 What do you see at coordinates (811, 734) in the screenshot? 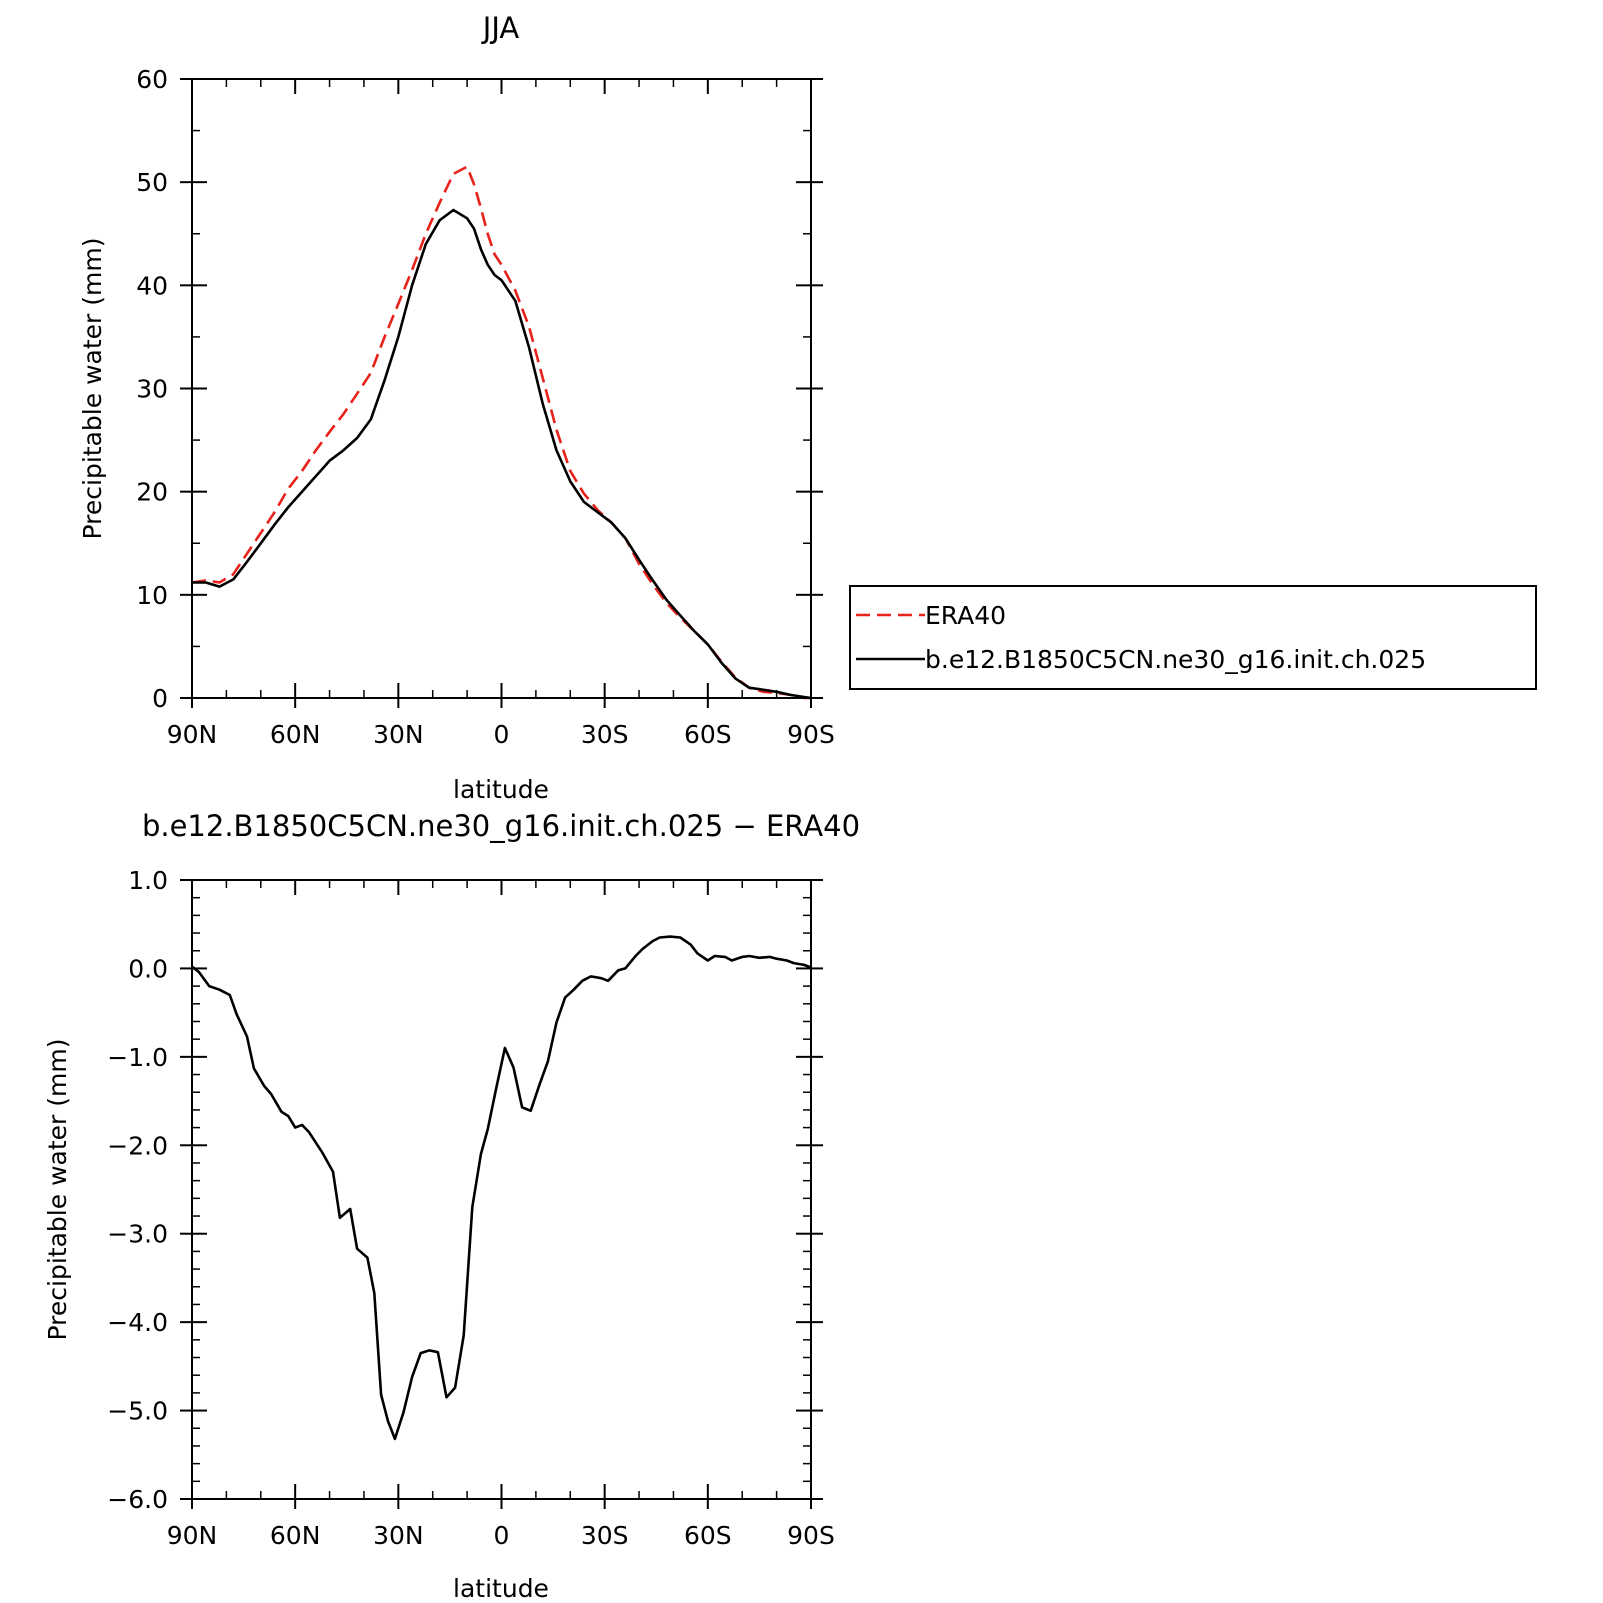
I see `top-x-tick-label: 90S` at bounding box center [811, 734].